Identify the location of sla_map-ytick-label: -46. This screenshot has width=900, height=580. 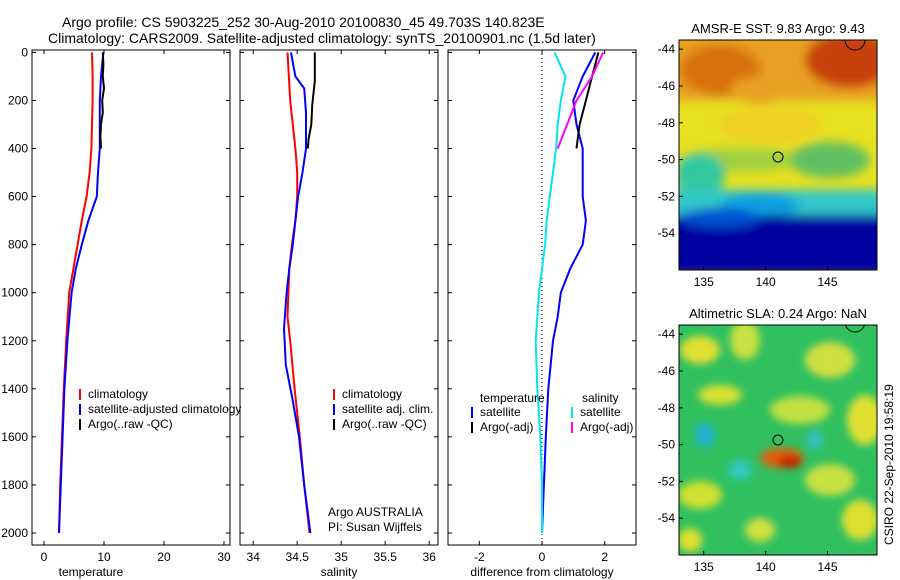
(667, 371).